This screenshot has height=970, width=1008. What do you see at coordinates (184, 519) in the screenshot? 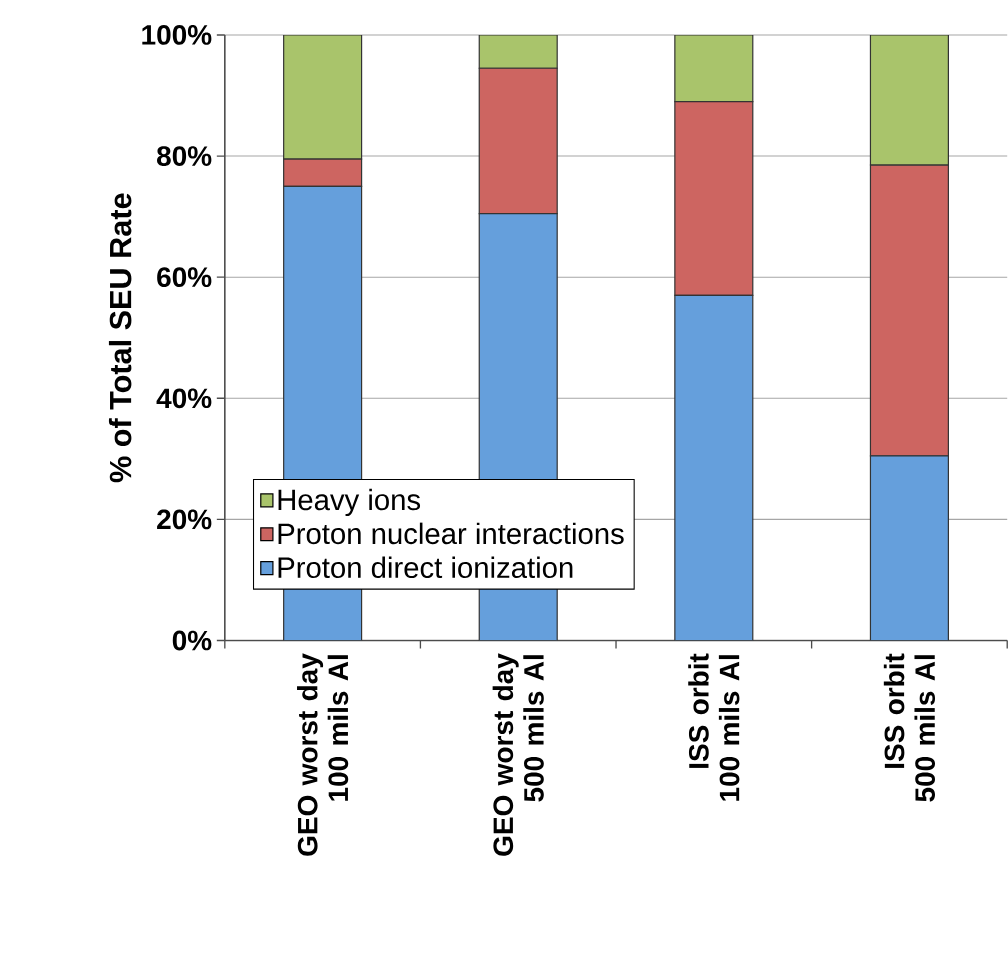
I see `y-tick-label: 20%` at bounding box center [184, 519].